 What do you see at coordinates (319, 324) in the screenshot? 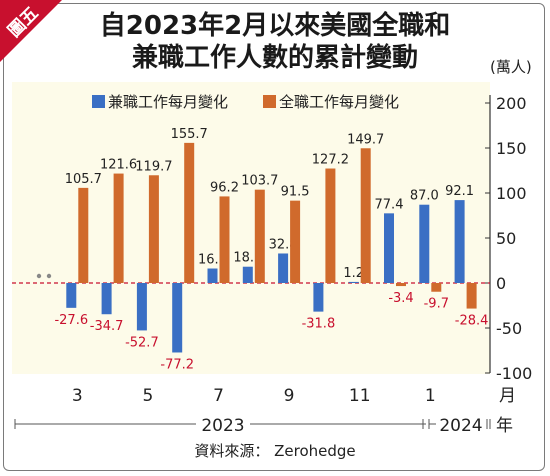
I see `part-time-value-label: -31.8` at bounding box center [319, 324].